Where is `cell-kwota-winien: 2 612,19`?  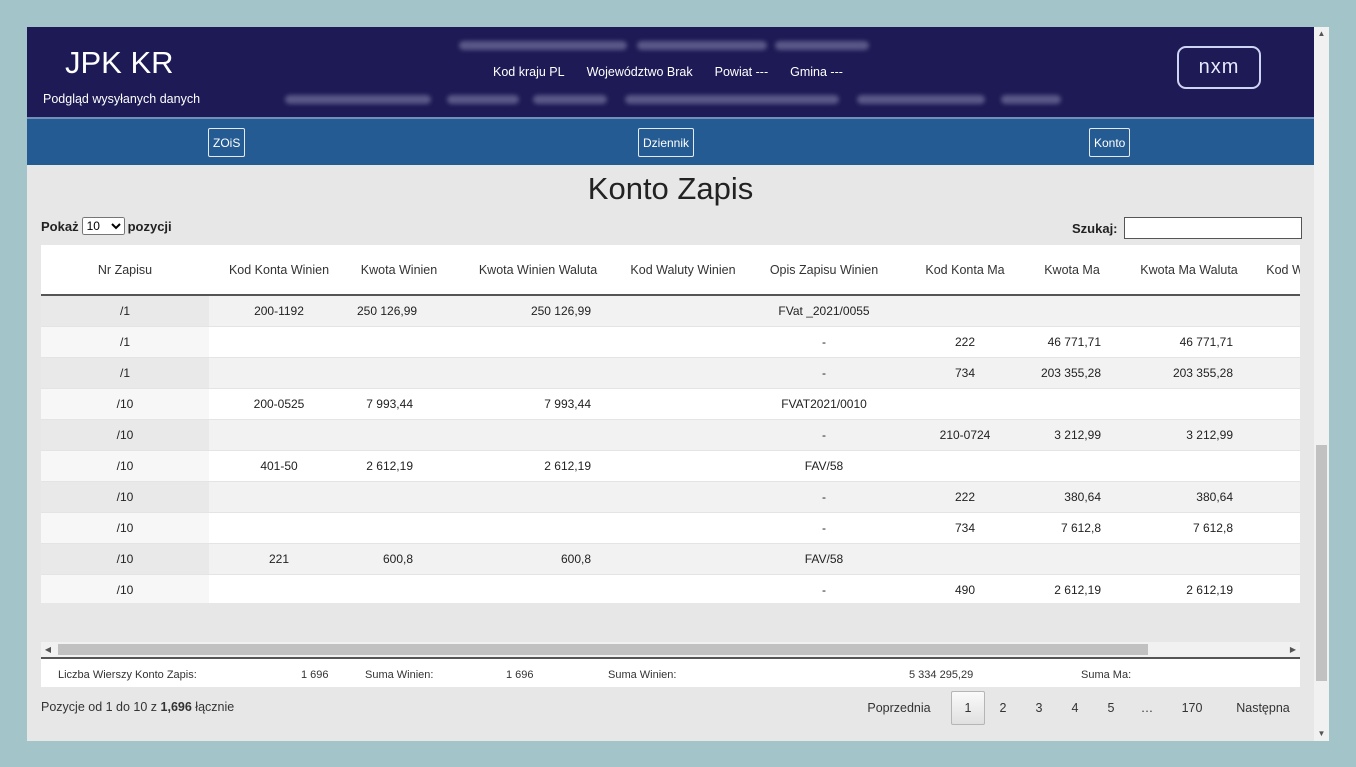 cell-kwota-winien: 2 612,19 is located at coordinates (399, 465).